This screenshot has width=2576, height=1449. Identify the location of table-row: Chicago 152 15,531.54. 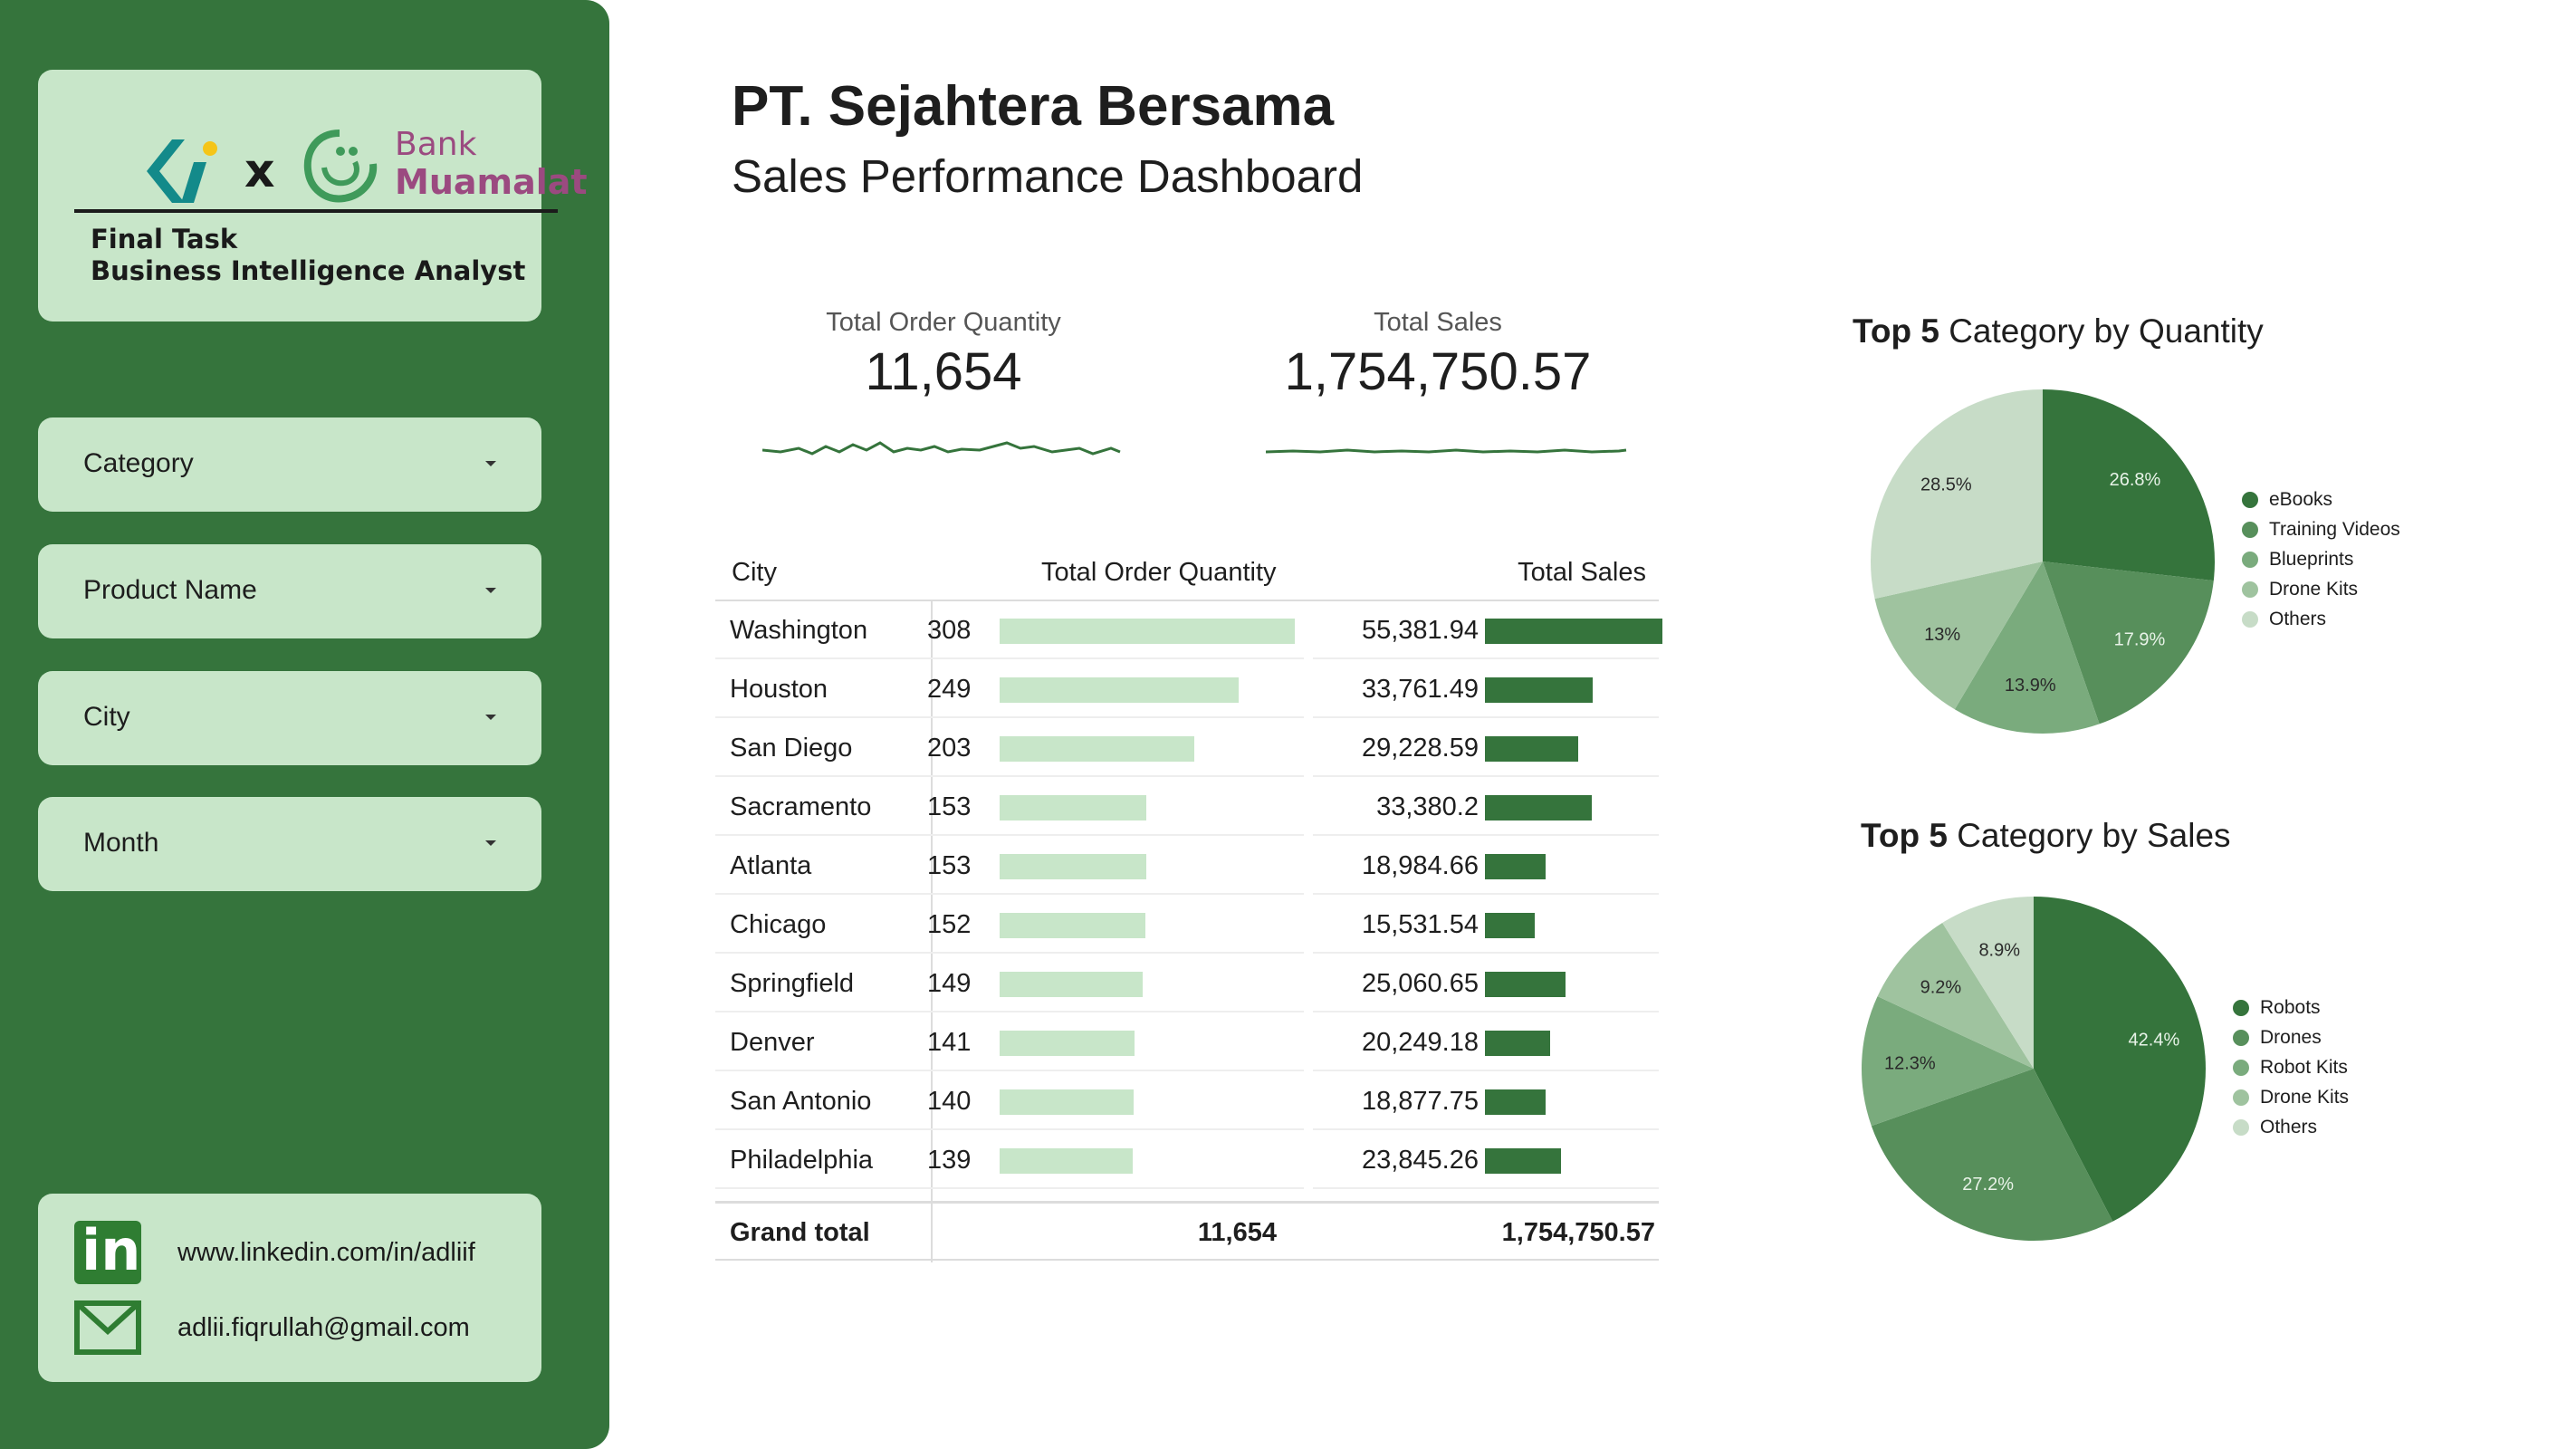
(1187, 925).